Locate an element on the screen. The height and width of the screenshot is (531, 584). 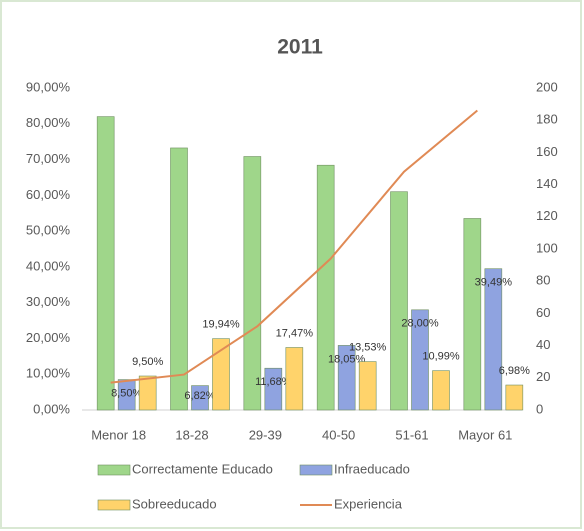
data-label: 6,82% is located at coordinates (199, 396).